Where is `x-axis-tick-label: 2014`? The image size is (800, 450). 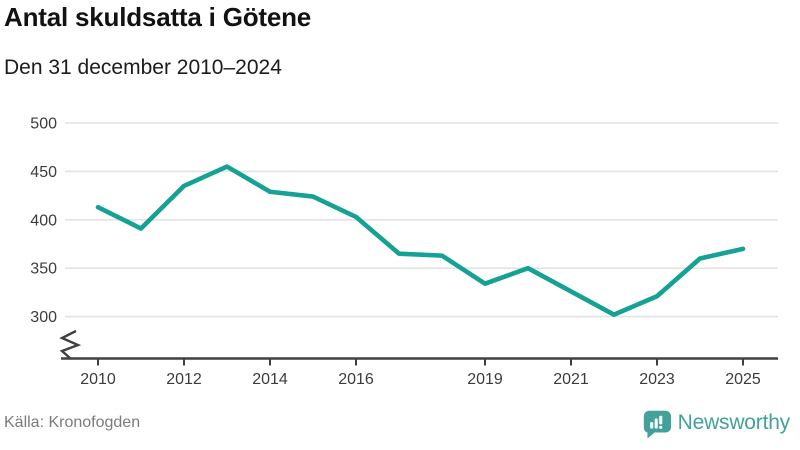 x-axis-tick-label: 2014 is located at coordinates (270, 379).